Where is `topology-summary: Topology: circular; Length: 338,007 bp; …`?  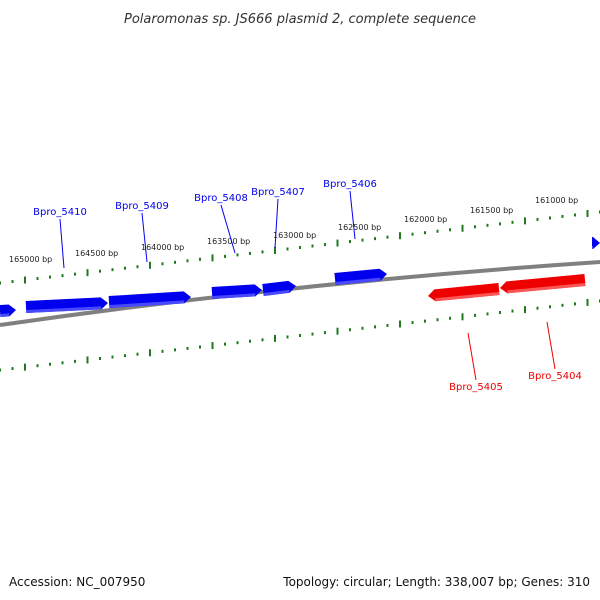
topology-summary: Topology: circular; Length: 338,007 bp; … is located at coordinates (436, 582).